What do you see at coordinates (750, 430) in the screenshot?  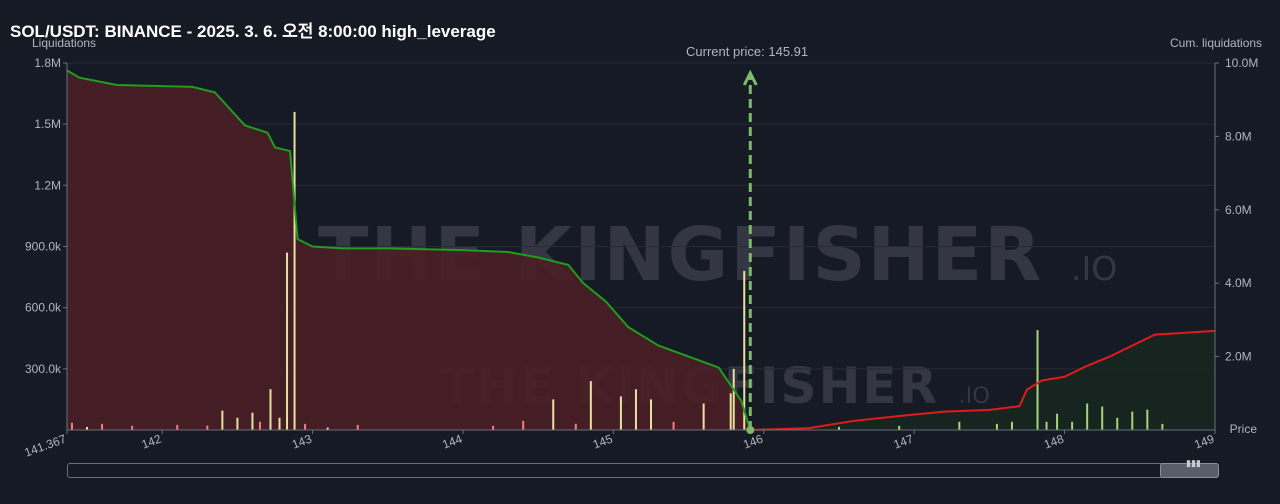 I see `current-price-dot` at bounding box center [750, 430].